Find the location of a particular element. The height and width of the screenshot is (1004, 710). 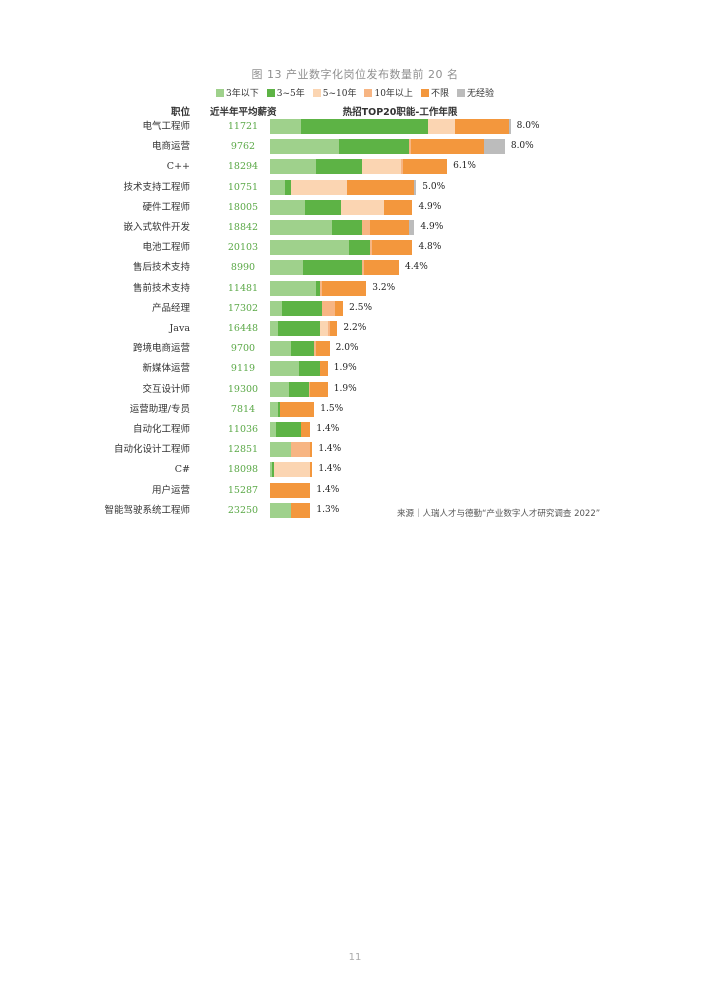

chart-row: Java 16448 2.2% is located at coordinates (355, 328).